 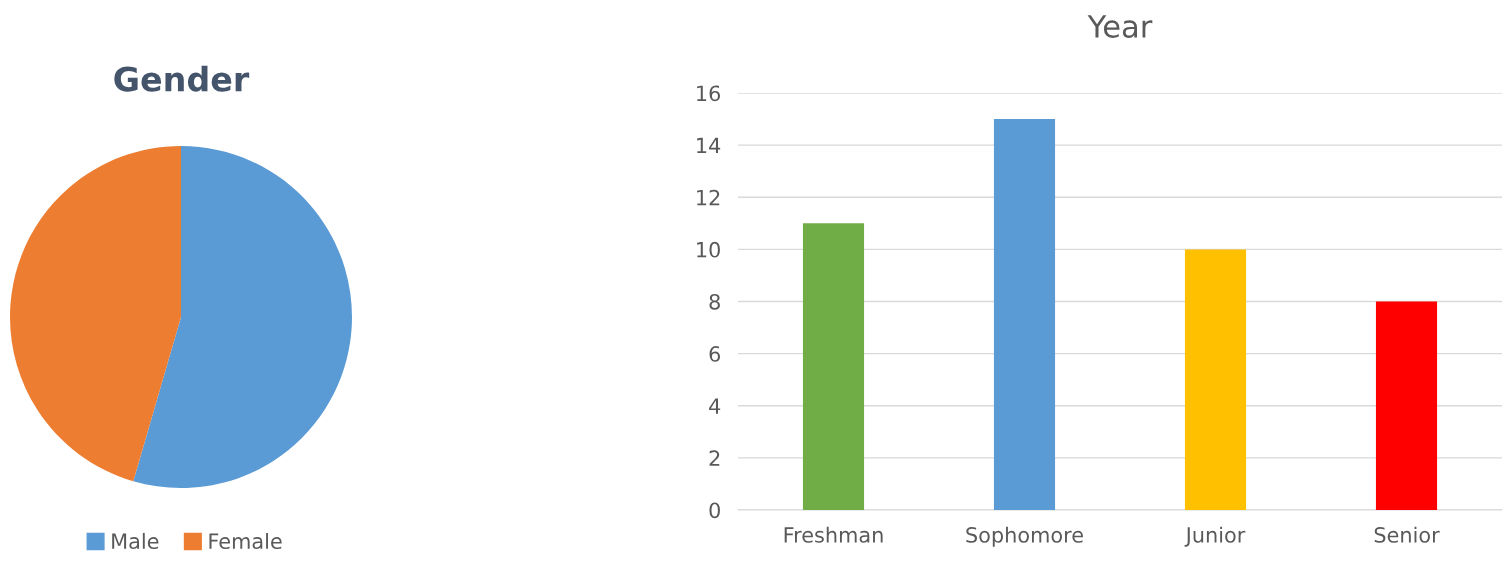 I want to click on y-tick-label: 0, so click(x=714, y=510).